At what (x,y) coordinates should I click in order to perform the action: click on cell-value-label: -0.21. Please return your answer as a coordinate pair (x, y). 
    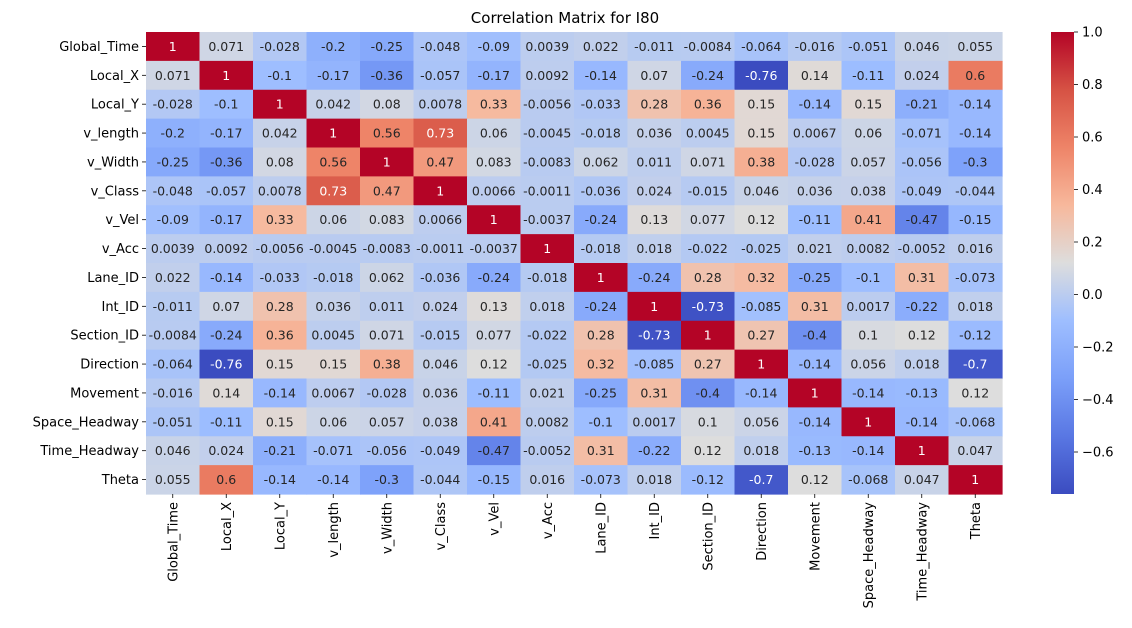
    Looking at the image, I should click on (922, 104).